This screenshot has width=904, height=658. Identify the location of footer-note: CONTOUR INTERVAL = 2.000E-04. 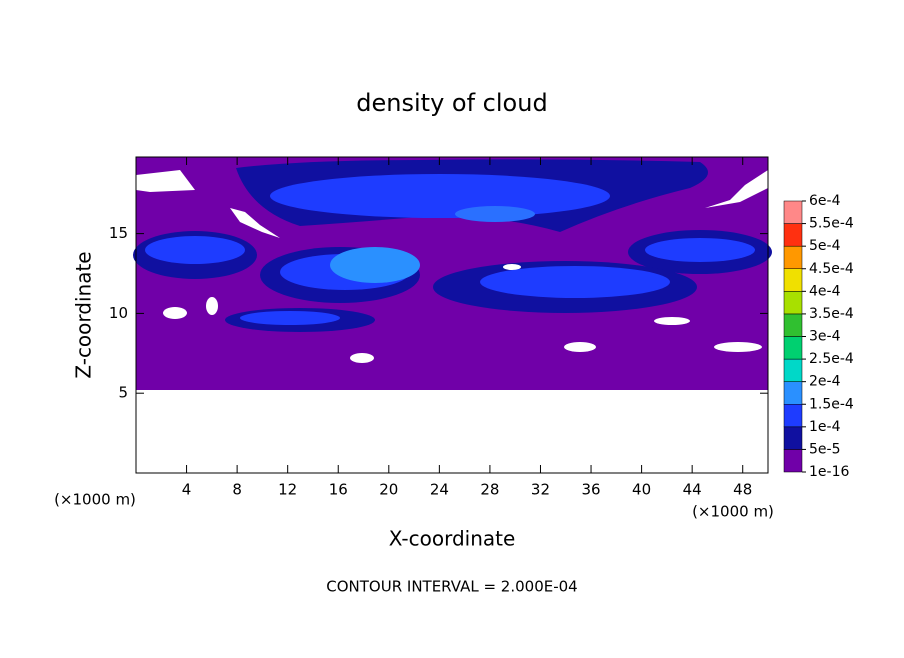
(451, 587).